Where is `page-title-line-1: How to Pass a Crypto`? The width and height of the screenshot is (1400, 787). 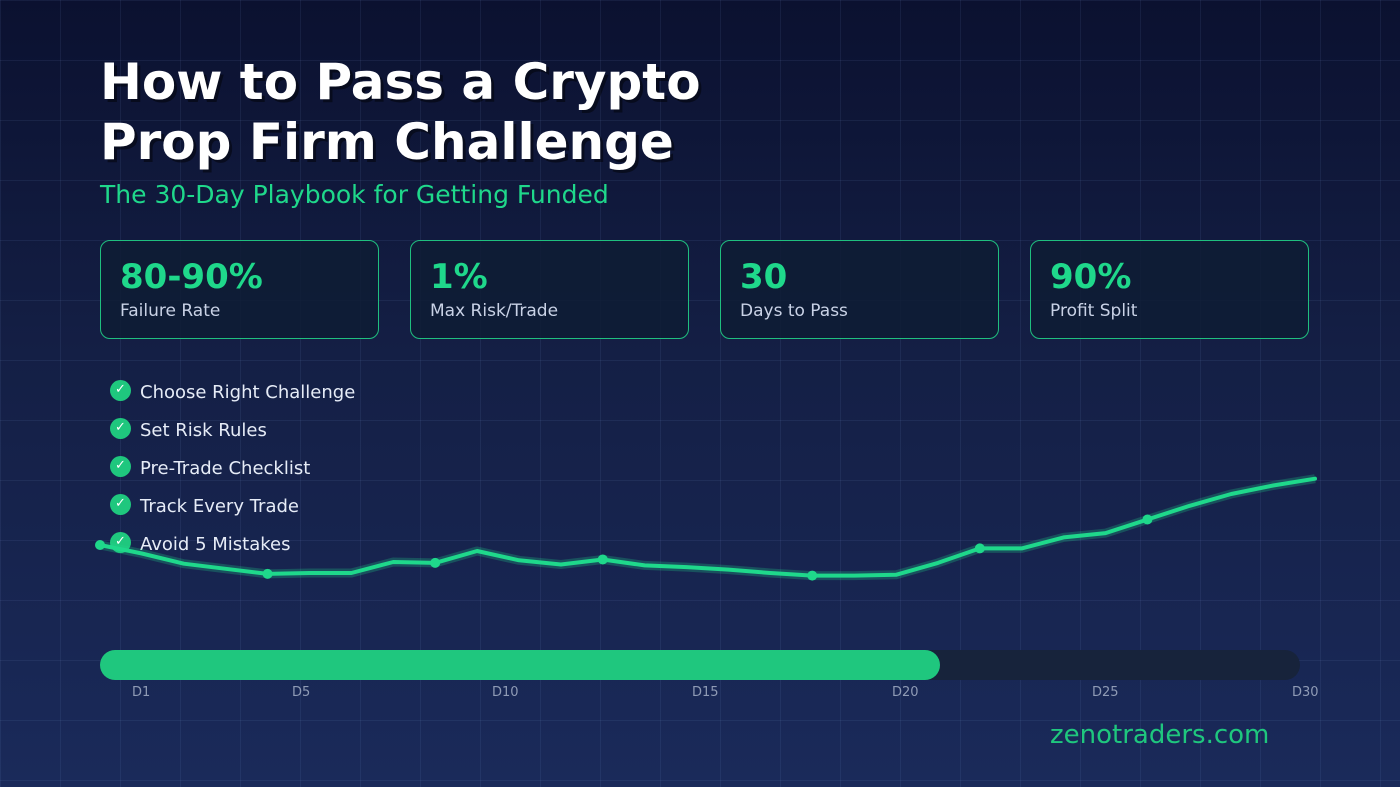 page-title-line-1: How to Pass a Crypto is located at coordinates (400, 82).